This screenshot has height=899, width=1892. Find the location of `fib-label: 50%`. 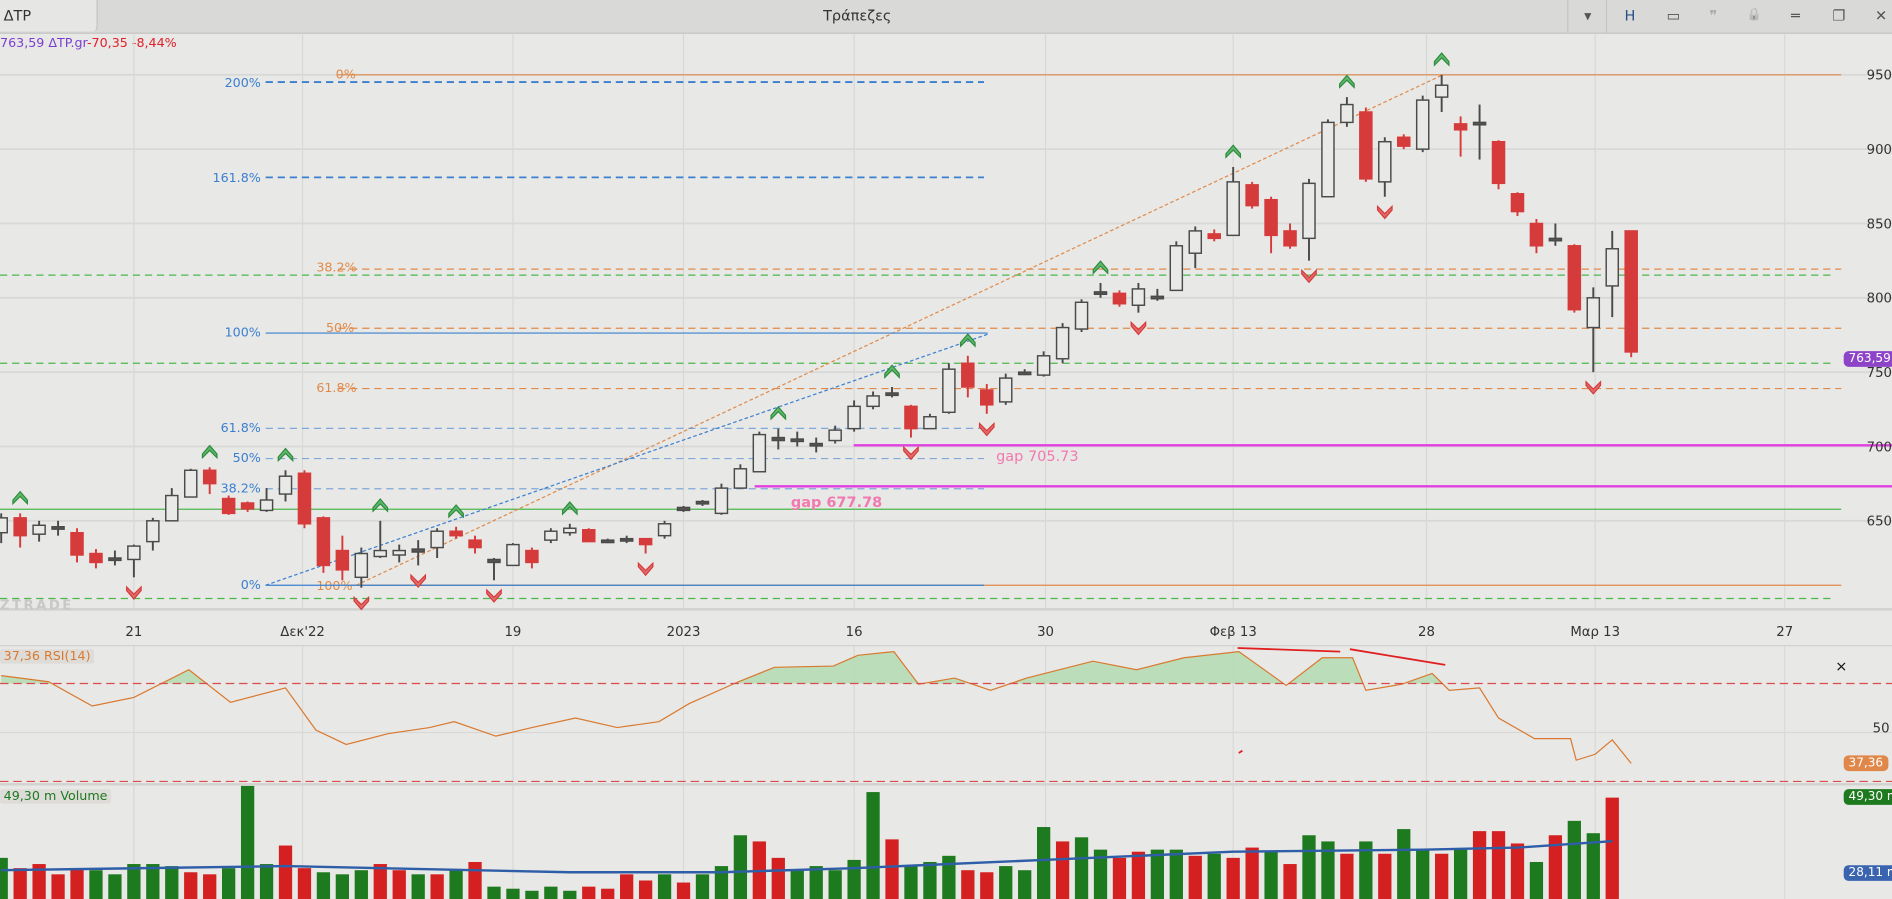

fib-label: 50% is located at coordinates (340, 327).